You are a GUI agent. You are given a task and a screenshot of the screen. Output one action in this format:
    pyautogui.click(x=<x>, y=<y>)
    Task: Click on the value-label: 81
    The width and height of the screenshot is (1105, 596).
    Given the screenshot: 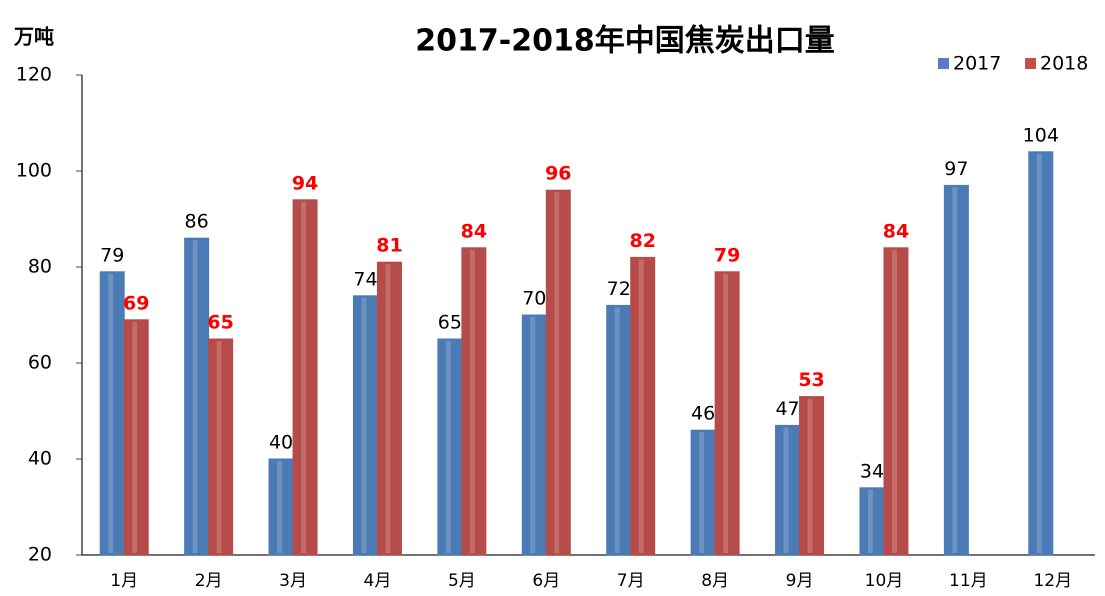 What is the action you would take?
    pyautogui.click(x=389, y=246)
    